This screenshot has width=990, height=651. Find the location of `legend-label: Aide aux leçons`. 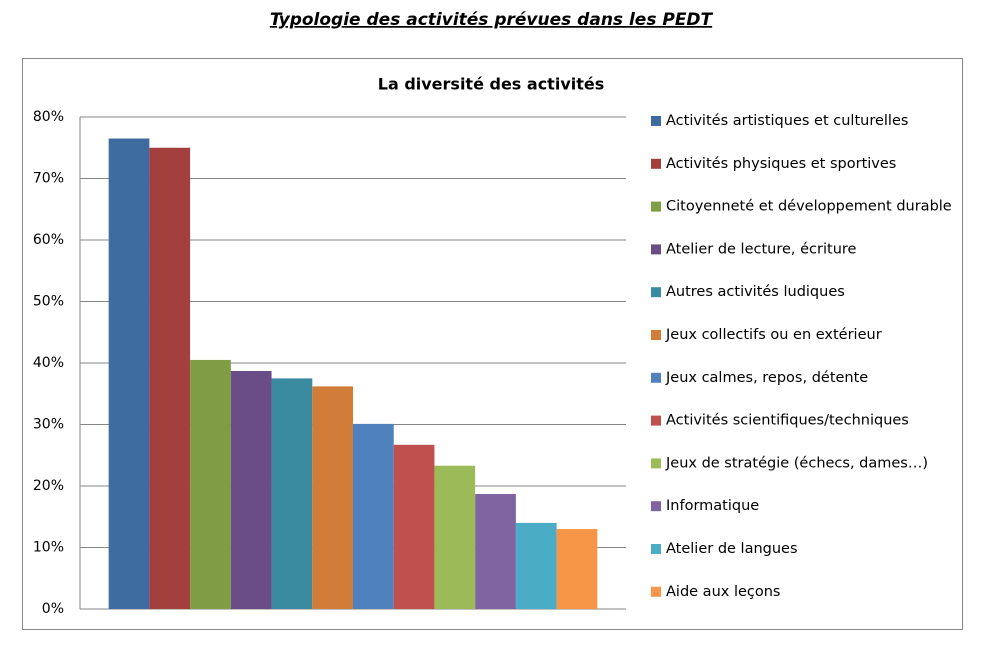

legend-label: Aide aux leçons is located at coordinates (723, 592).